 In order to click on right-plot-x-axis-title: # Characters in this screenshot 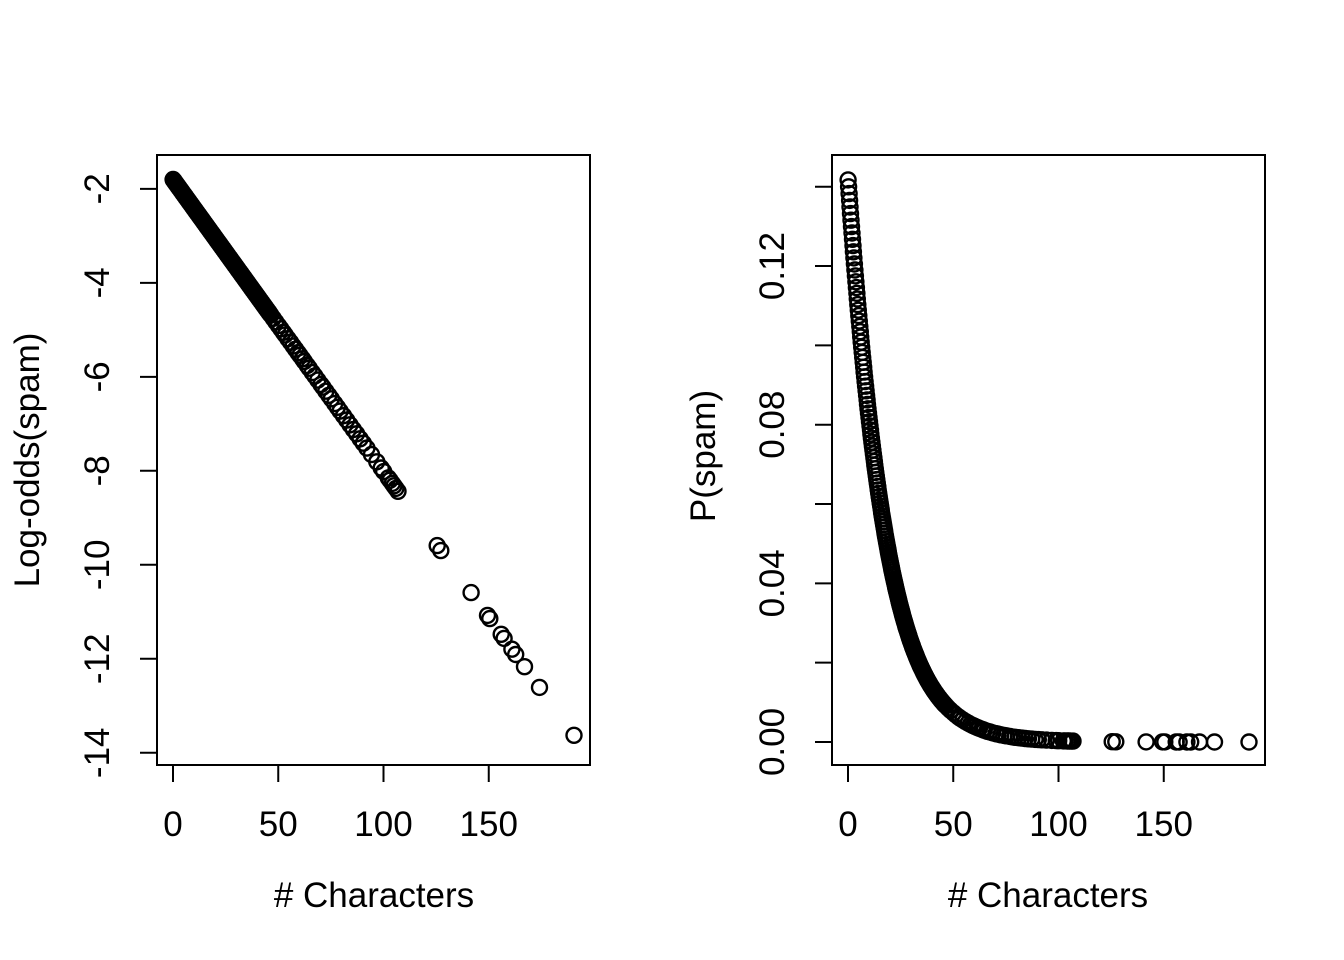, I will do `click(1048, 895)`.